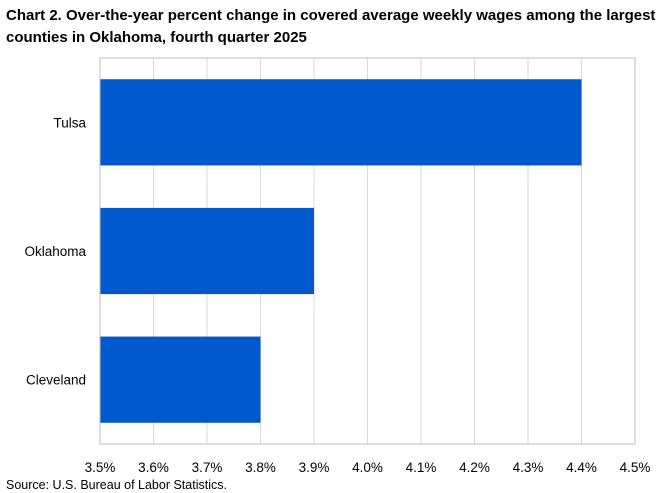 This screenshot has width=660, height=493. I want to click on bar-cleveland, so click(180, 379).